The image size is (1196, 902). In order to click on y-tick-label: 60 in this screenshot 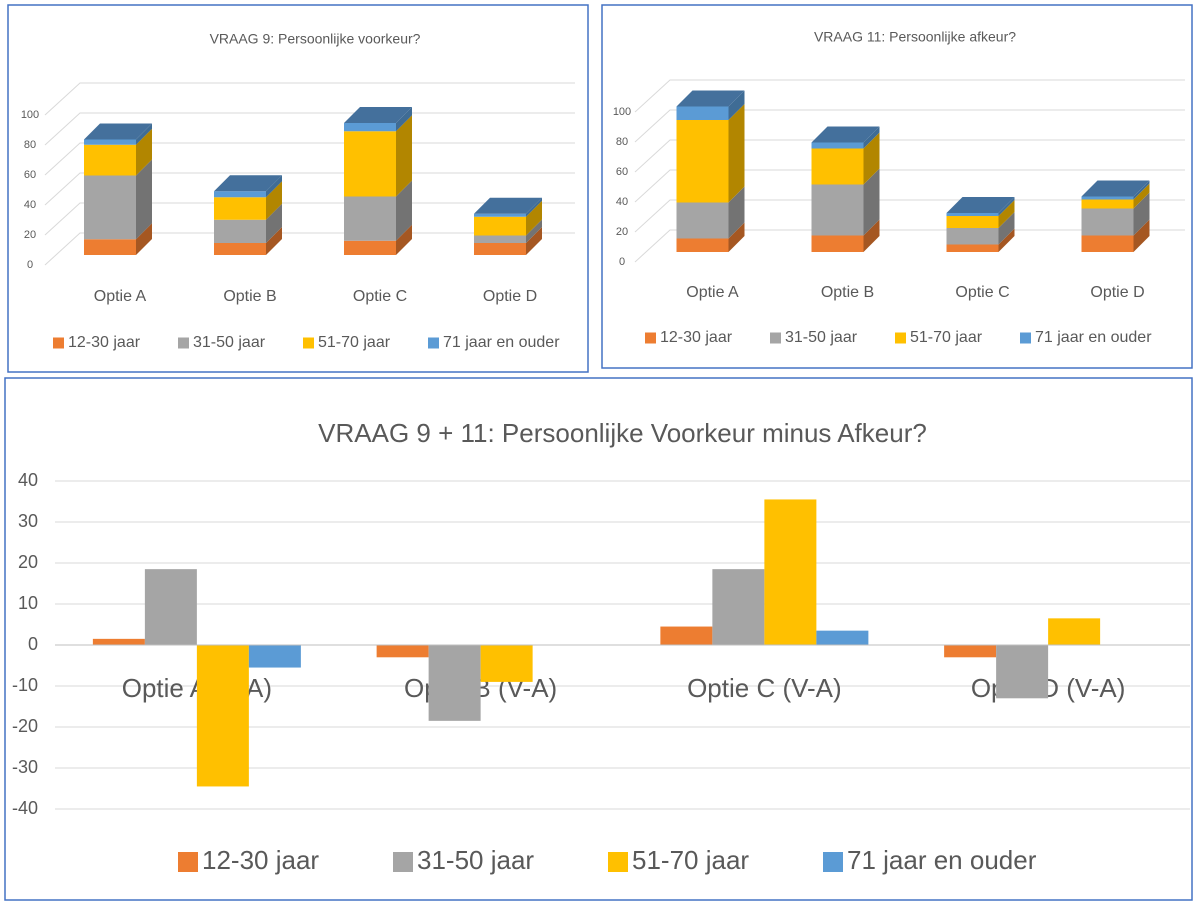, I will do `click(622, 172)`.